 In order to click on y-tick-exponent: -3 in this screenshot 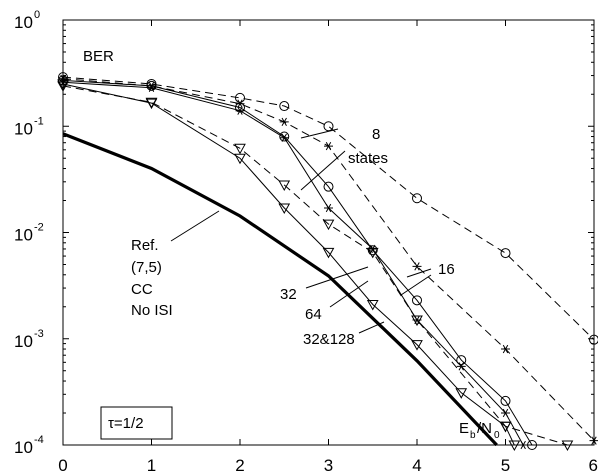, I will do `click(39, 334)`.